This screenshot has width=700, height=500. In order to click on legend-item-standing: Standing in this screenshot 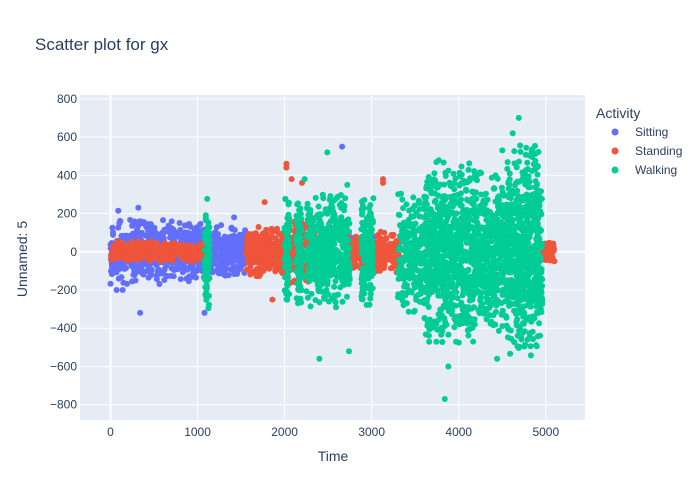, I will do `click(647, 151)`.